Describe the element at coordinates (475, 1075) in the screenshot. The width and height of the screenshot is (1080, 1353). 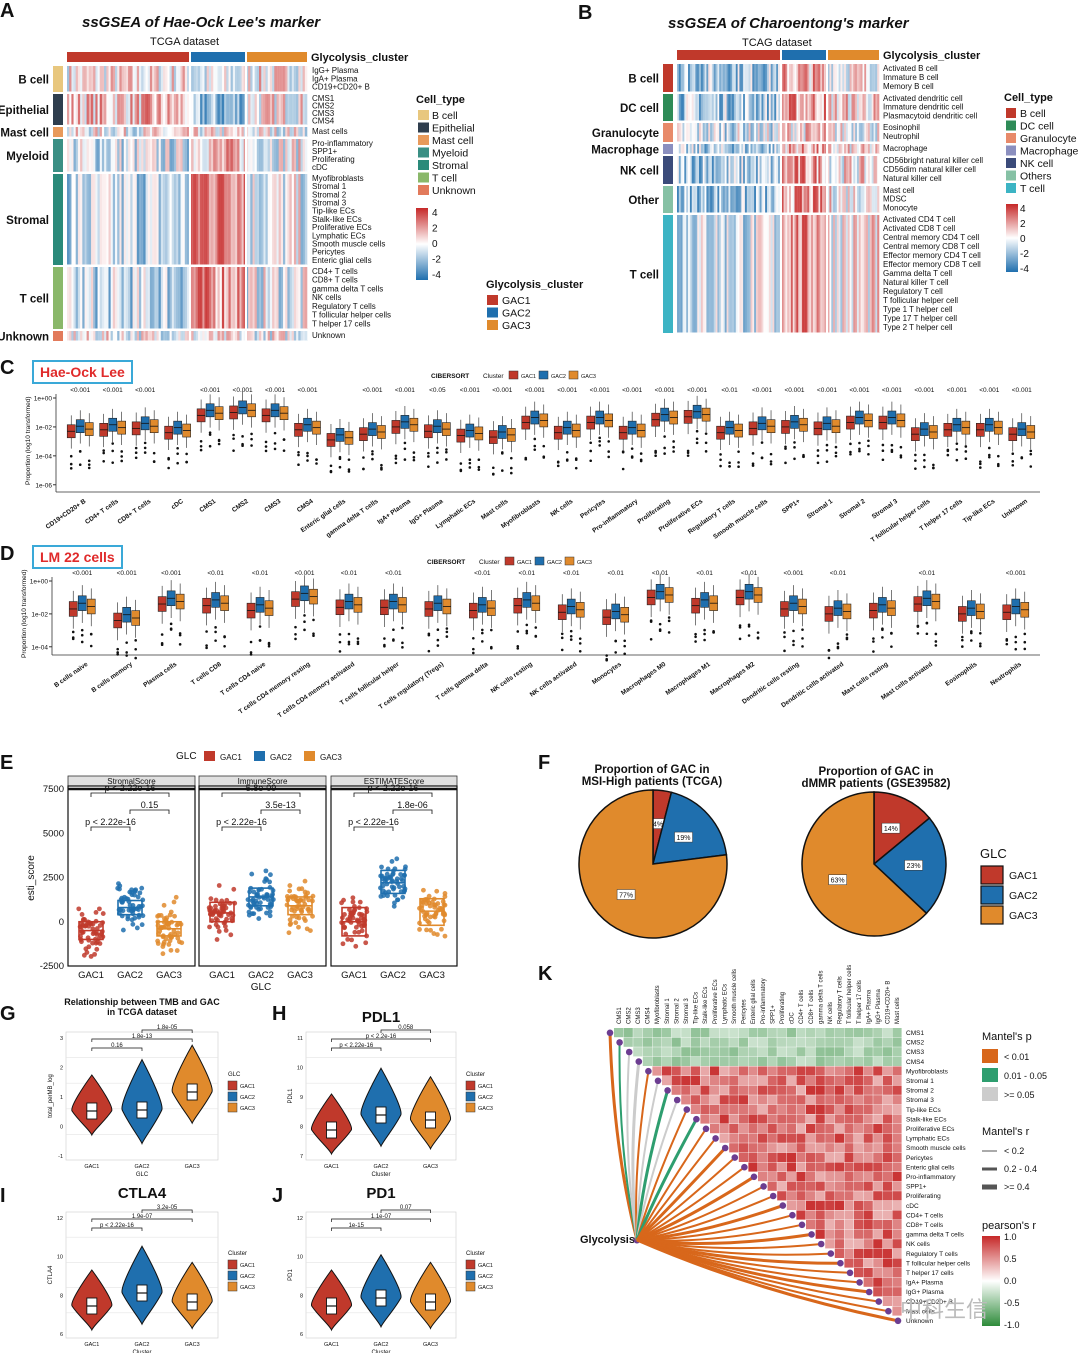
I see `legend-title: Cluster` at that location.